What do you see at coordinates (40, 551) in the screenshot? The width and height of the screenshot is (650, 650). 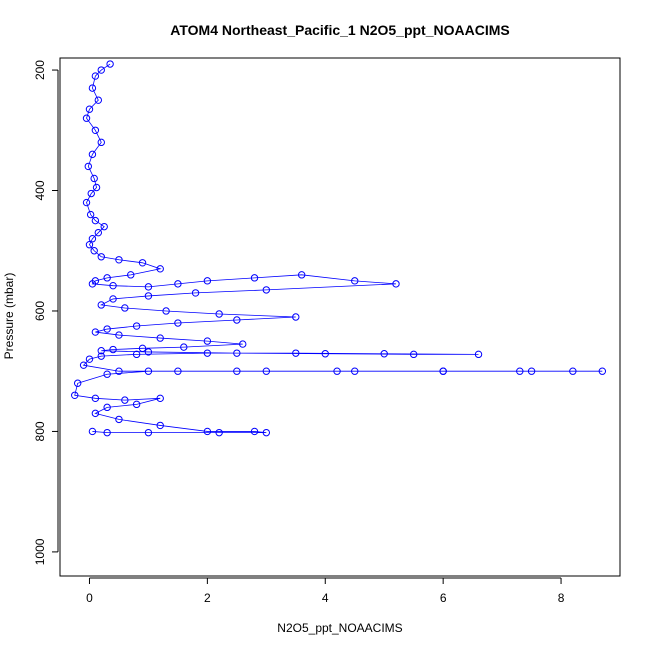 I see `y-tick-label: 1000` at bounding box center [40, 551].